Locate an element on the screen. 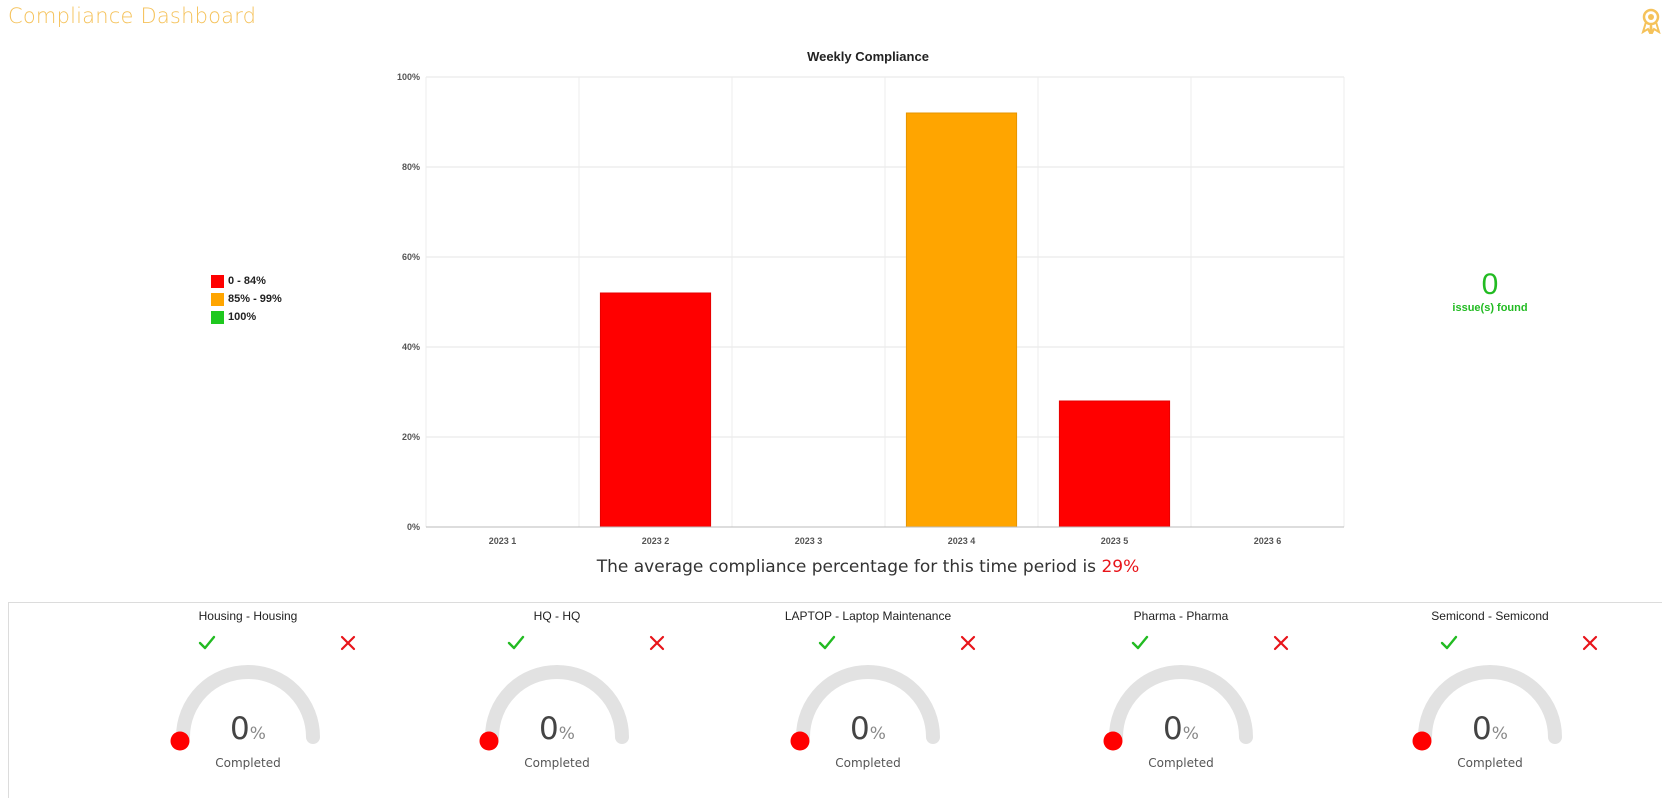  card-title: LAPTOP - Laptop Maintenance is located at coordinates (868, 616).